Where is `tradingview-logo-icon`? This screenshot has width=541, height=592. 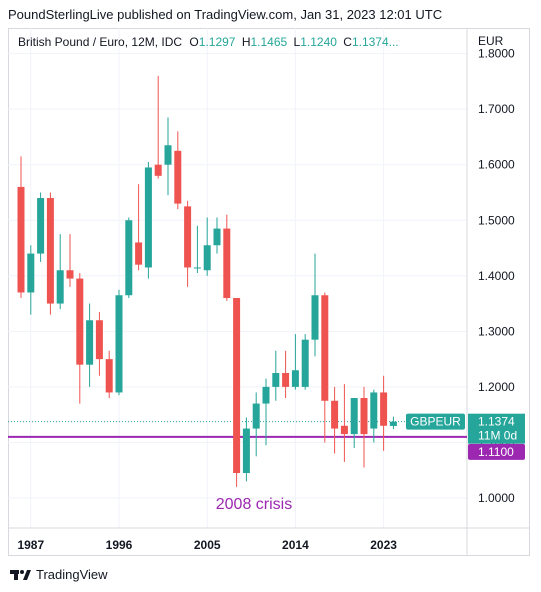
tradingview-logo-icon is located at coordinates (20, 574).